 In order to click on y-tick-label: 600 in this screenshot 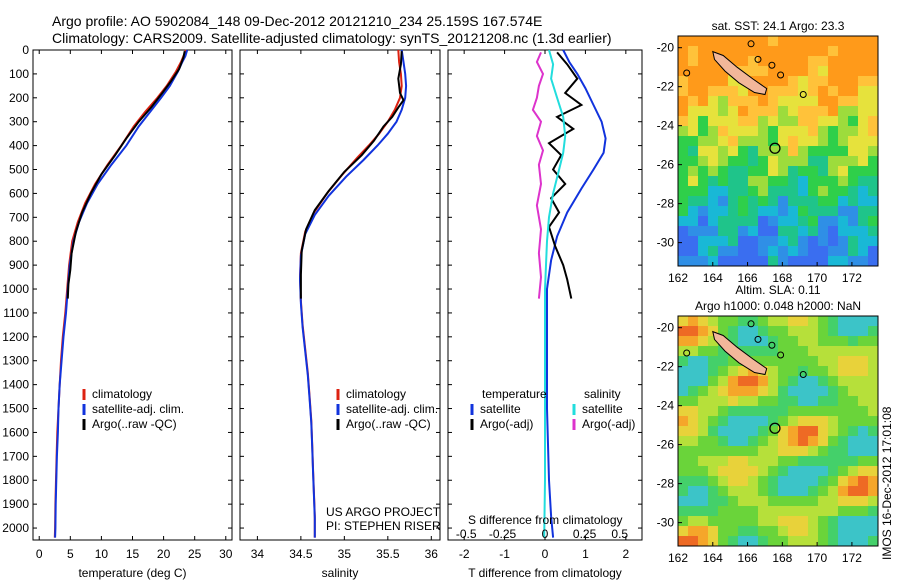, I will do `click(19, 193)`.